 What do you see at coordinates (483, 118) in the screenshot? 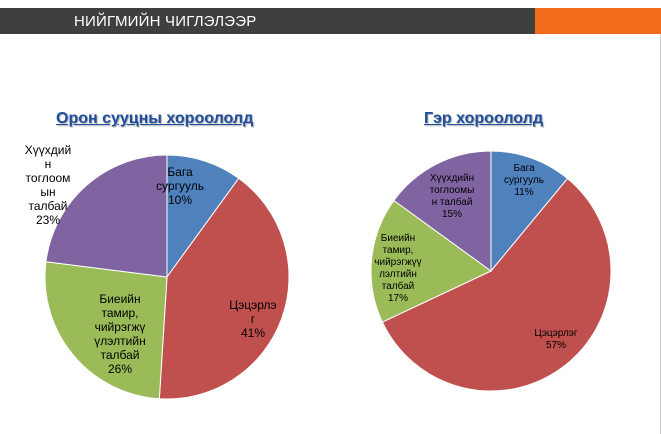
I see `chart-title-ger: Гэр хороололд` at bounding box center [483, 118].